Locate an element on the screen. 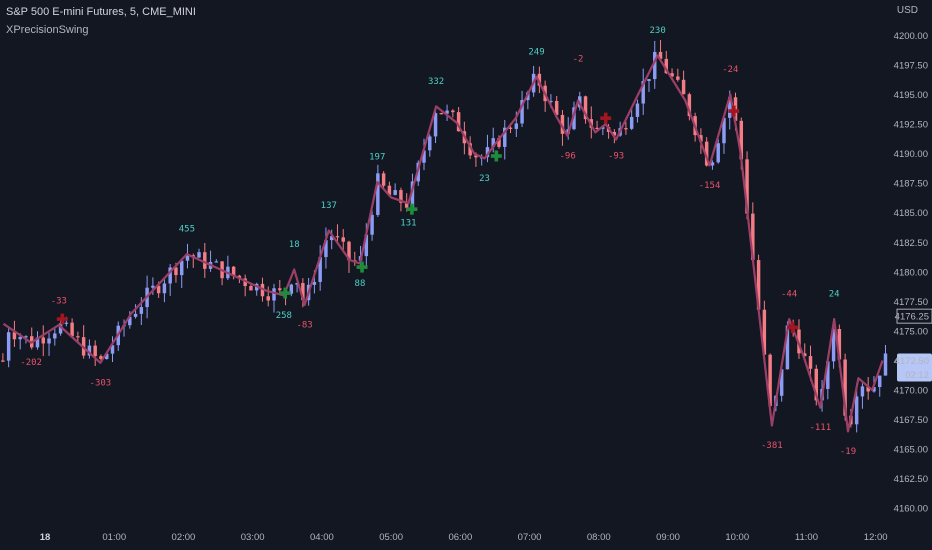  price-tags: 4176.25 4172.50 02:12 is located at coordinates (913, 345).